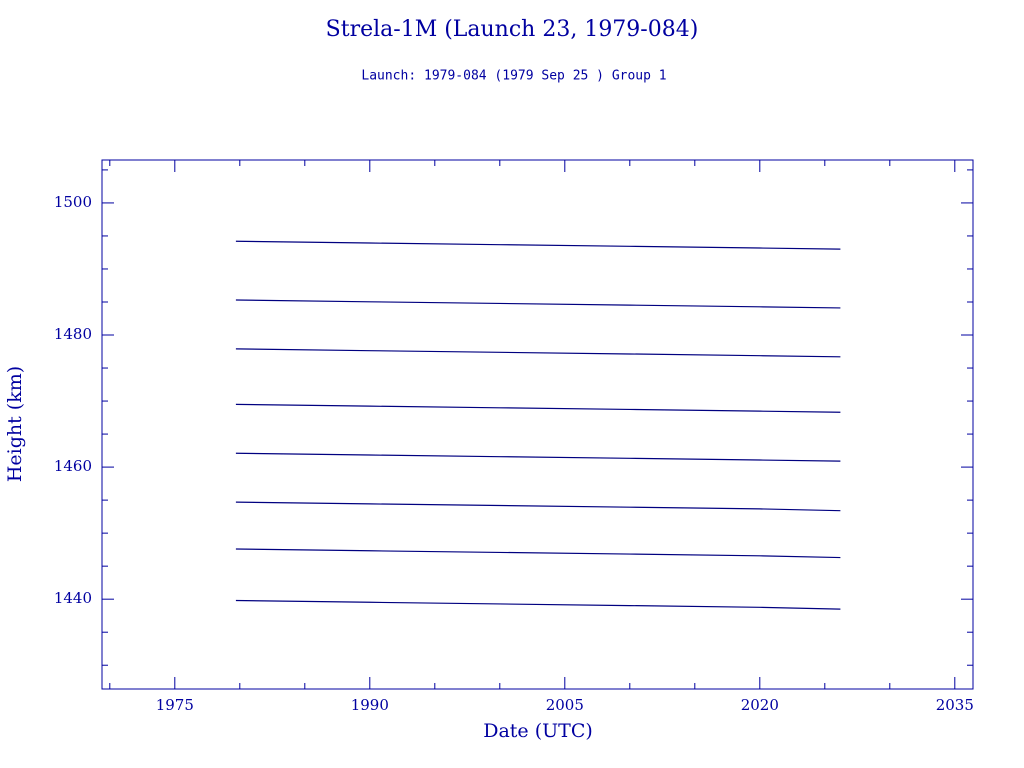  What do you see at coordinates (370, 705) in the screenshot?
I see `x-tick-label: 1990` at bounding box center [370, 705].